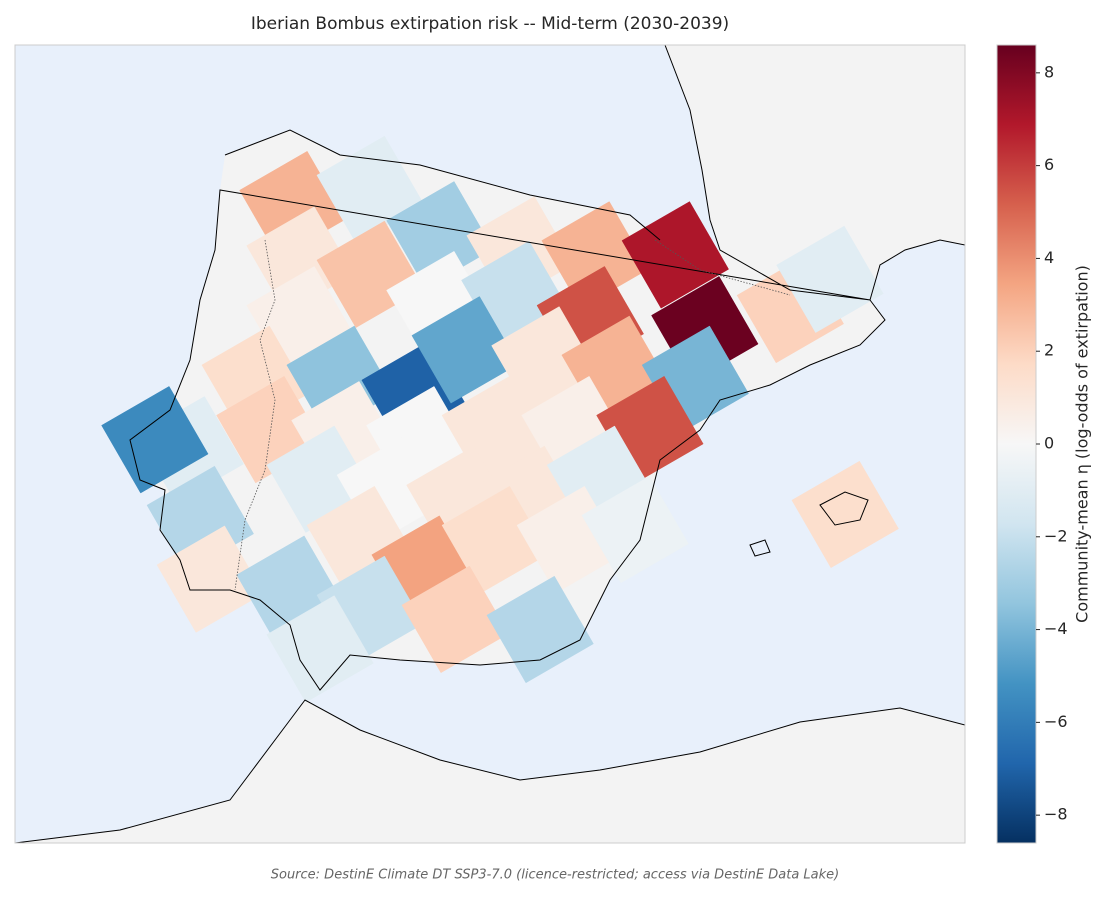 The width and height of the screenshot is (1109, 902). What do you see at coordinates (1056, 721) in the screenshot?
I see `colorbar-tick-label: −6` at bounding box center [1056, 721].